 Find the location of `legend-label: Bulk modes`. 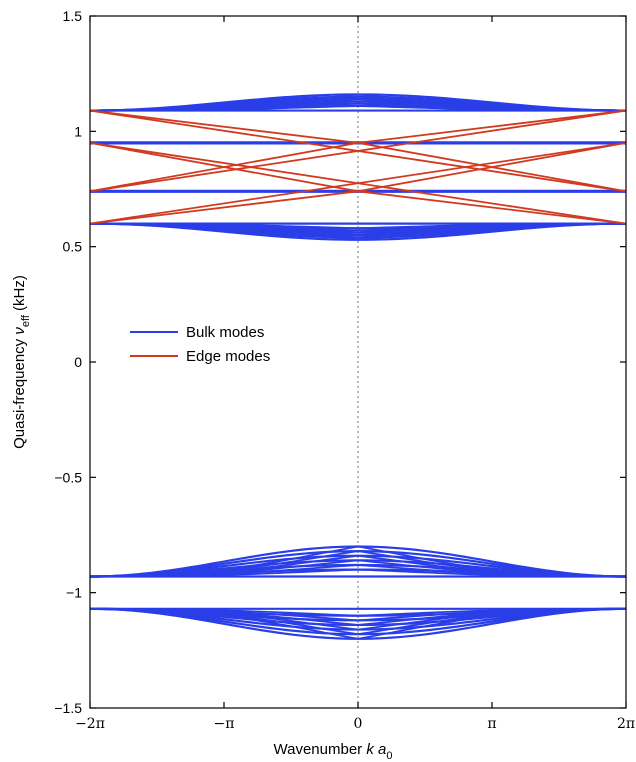

legend-label: Bulk modes is located at coordinates (225, 332).